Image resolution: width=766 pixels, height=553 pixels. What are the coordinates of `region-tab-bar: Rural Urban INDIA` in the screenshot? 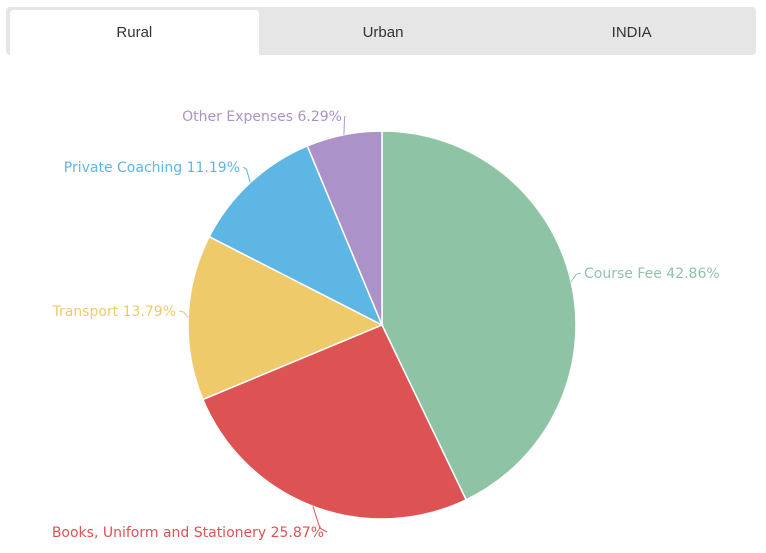 It's located at (381, 31).